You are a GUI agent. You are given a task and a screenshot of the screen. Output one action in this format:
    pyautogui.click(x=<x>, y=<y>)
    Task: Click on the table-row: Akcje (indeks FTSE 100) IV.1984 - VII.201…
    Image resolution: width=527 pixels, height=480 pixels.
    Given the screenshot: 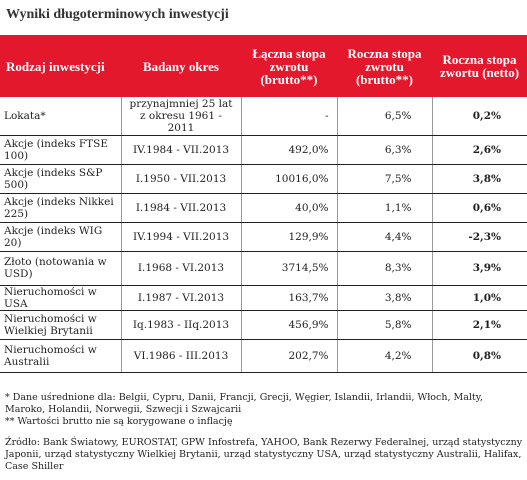 What is the action you would take?
    pyautogui.click(x=263, y=150)
    